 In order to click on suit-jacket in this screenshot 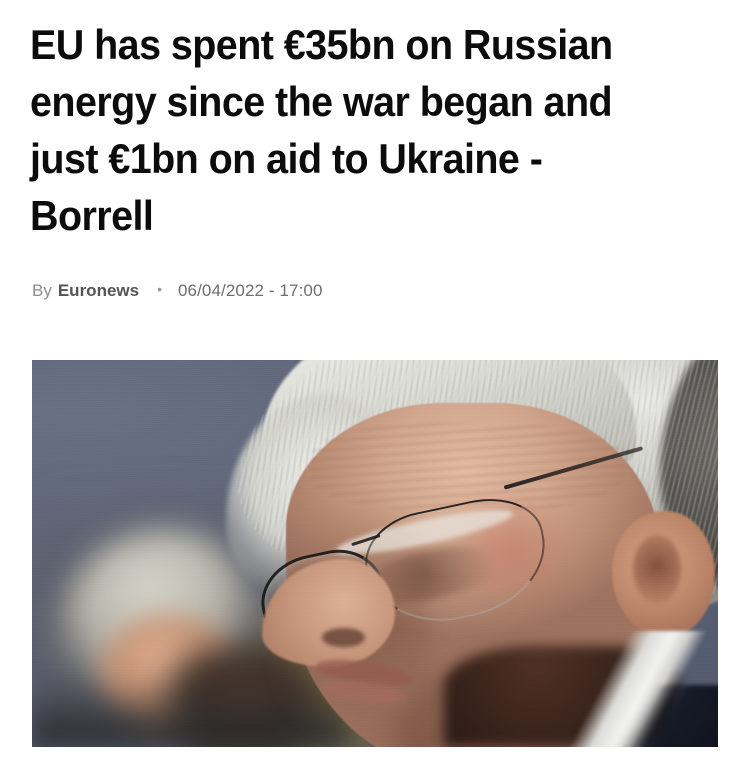, I will do `click(656, 716)`.